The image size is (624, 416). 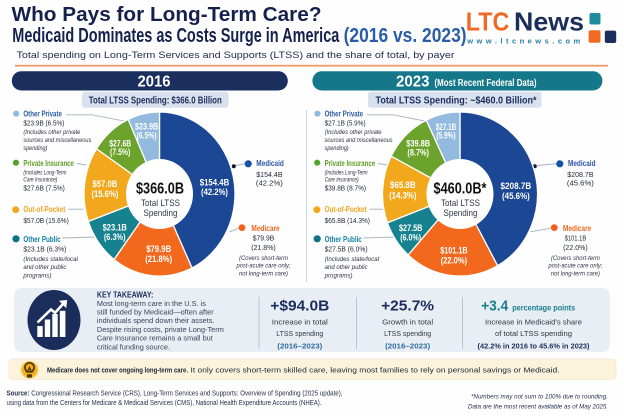 What do you see at coordinates (543, 307) in the screenshot?
I see `svg-text: percentage points` at bounding box center [543, 307].